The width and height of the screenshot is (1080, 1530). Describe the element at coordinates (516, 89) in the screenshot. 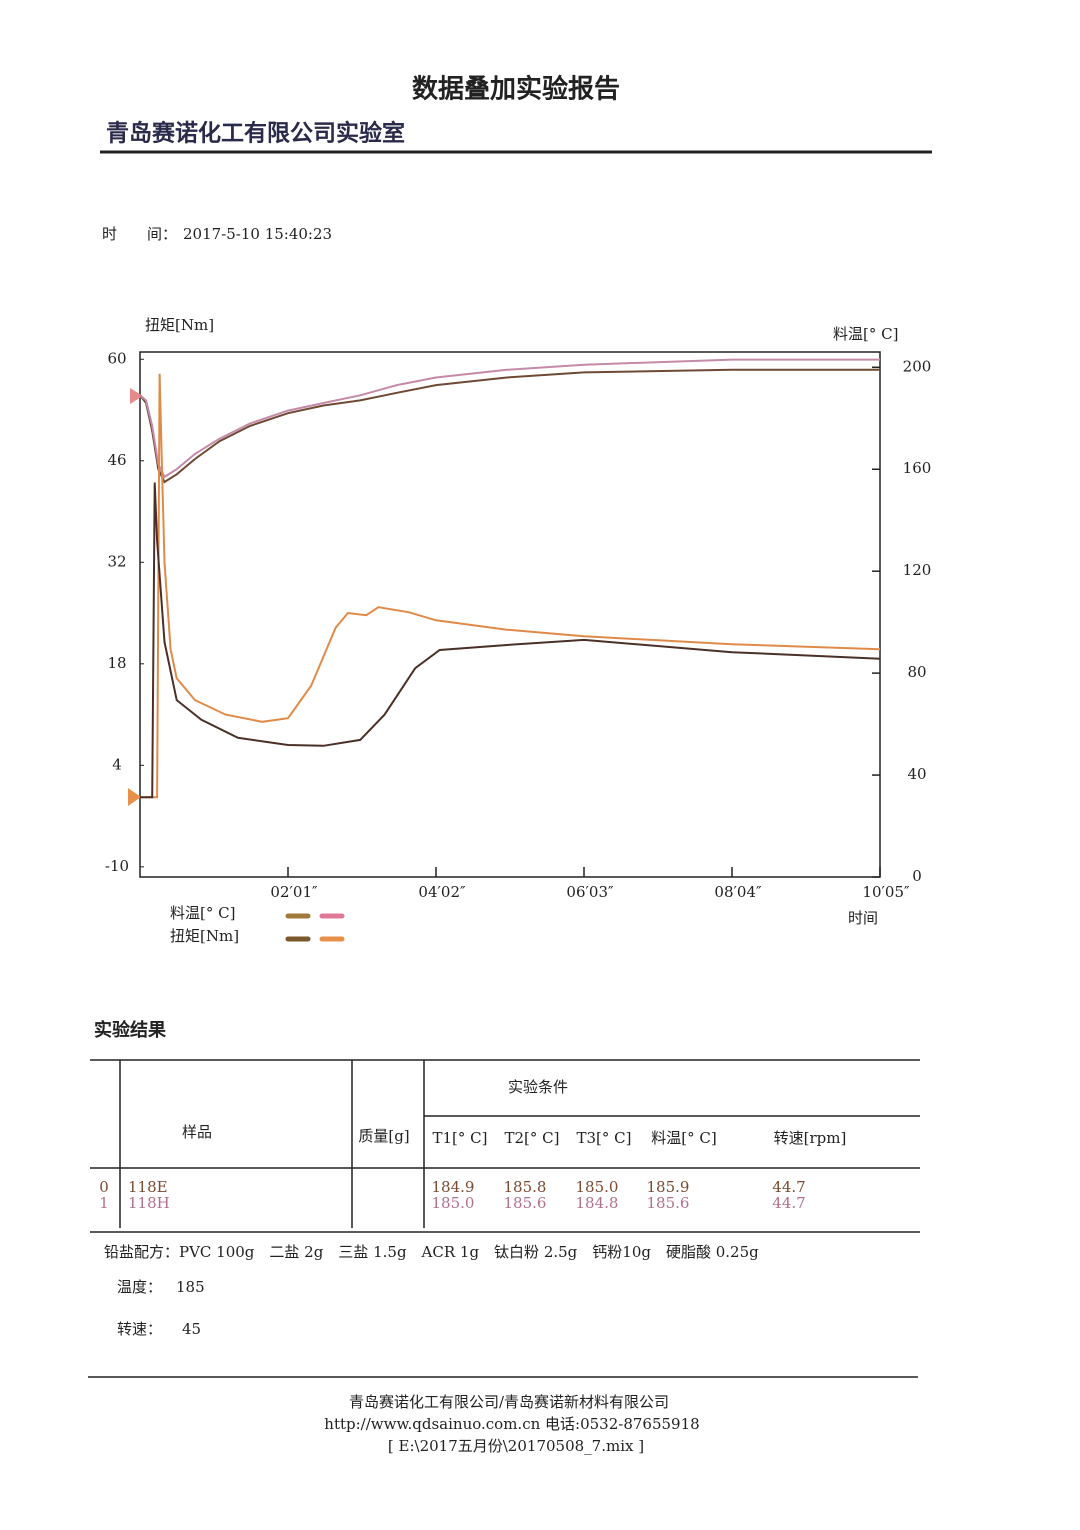

I see `report-title: 数据叠加实验报告` at that location.